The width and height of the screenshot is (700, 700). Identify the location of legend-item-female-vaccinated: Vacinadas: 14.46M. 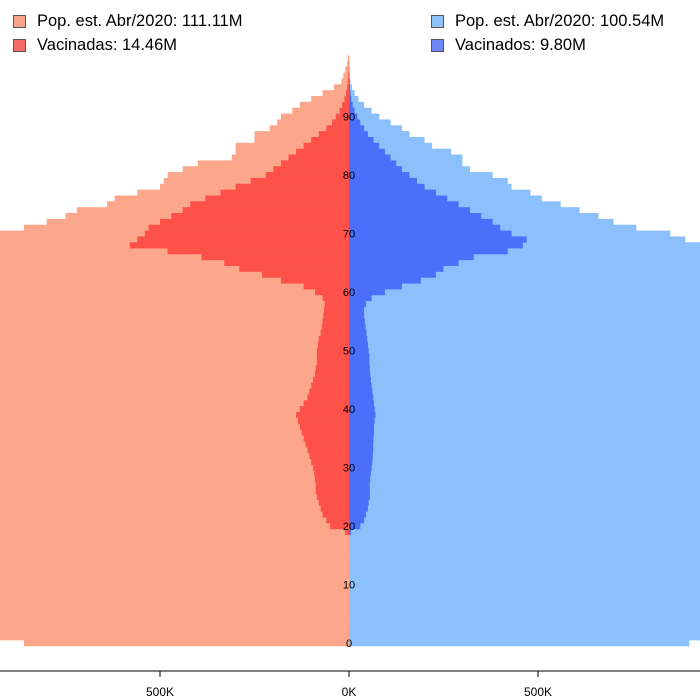
(127, 45).